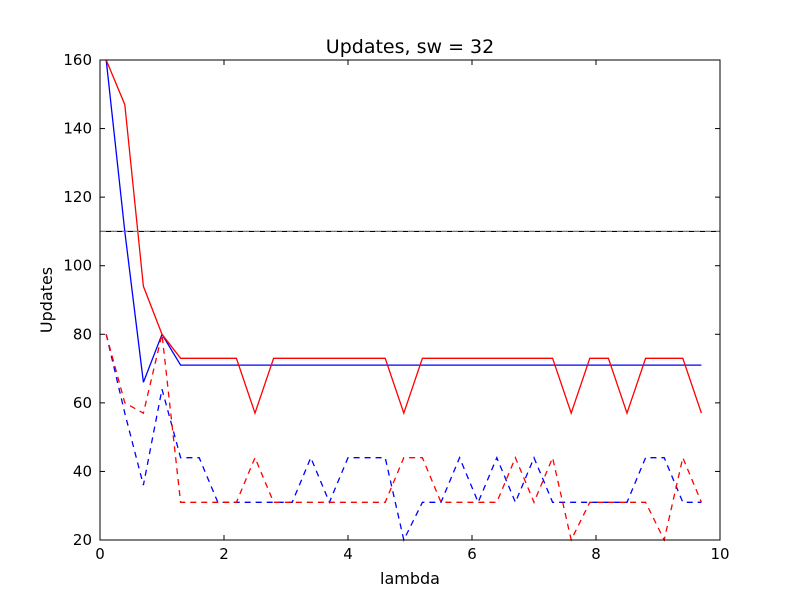  Describe the element at coordinates (100, 554) in the screenshot. I see `x-tick-label: 0` at that location.